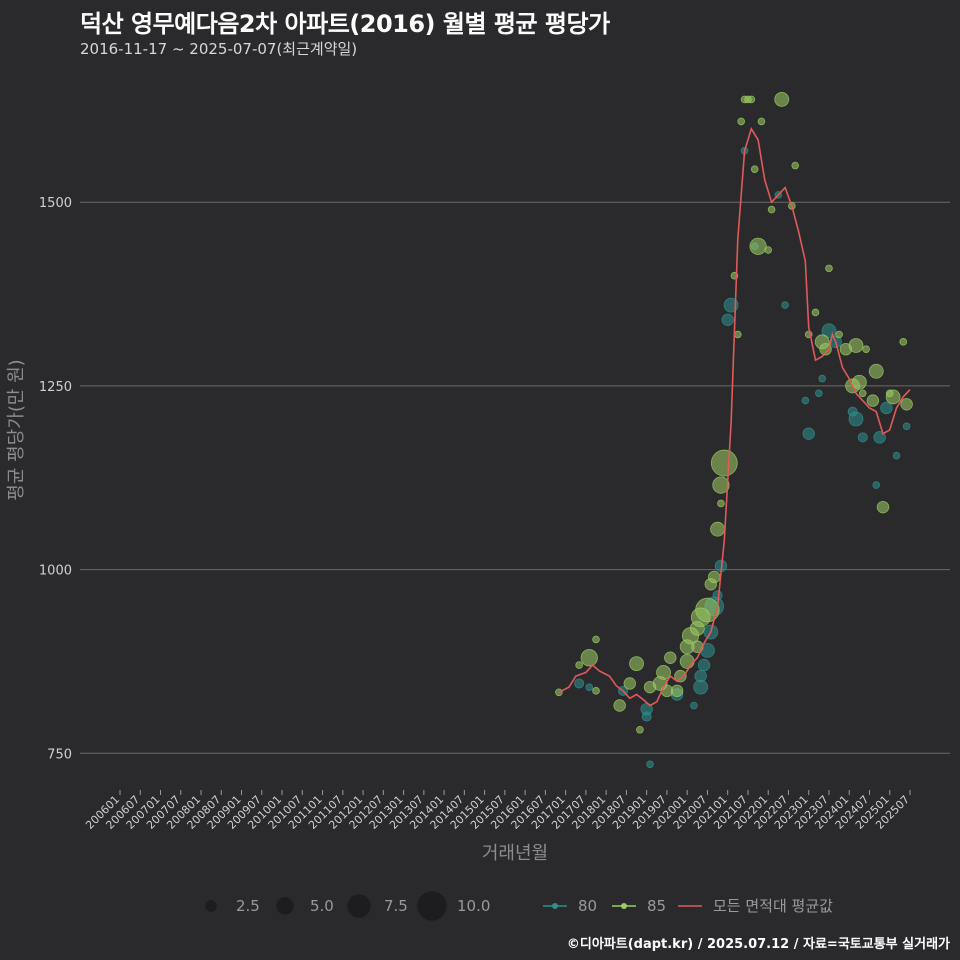  What do you see at coordinates (322, 906) in the screenshot?
I see `legend-size-label: 5.0` at bounding box center [322, 906].